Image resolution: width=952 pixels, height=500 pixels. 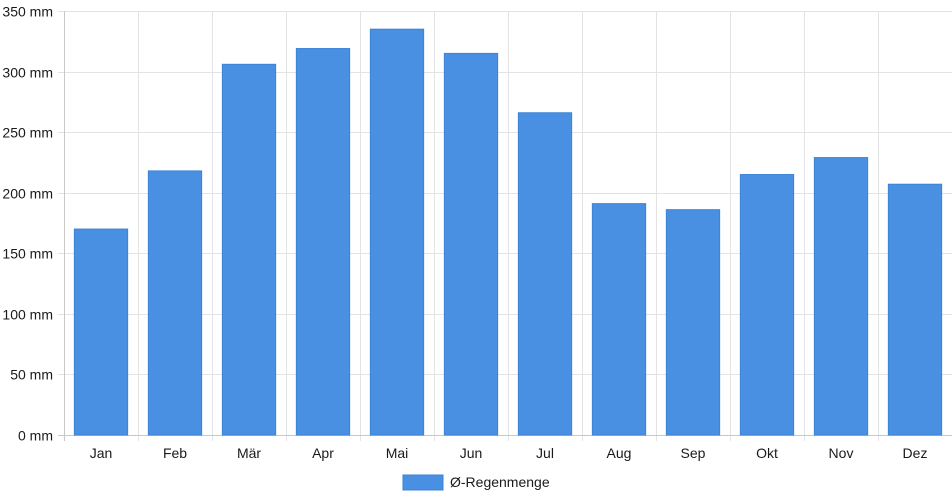 I want to click on bar-mai, so click(x=397, y=232).